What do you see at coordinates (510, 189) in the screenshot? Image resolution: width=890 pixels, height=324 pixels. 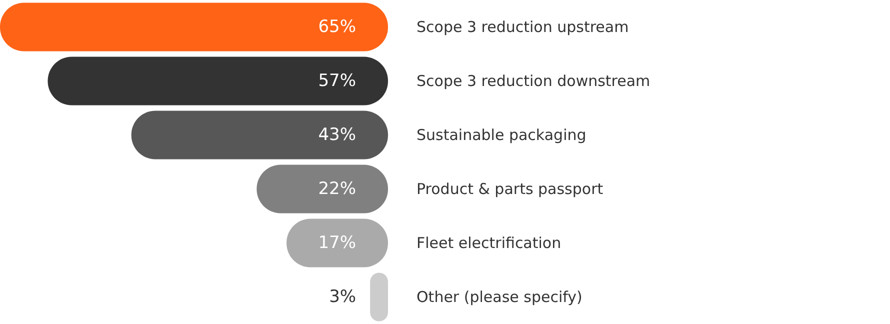 I see `y-tick-label: Product & parts passport` at bounding box center [510, 189].